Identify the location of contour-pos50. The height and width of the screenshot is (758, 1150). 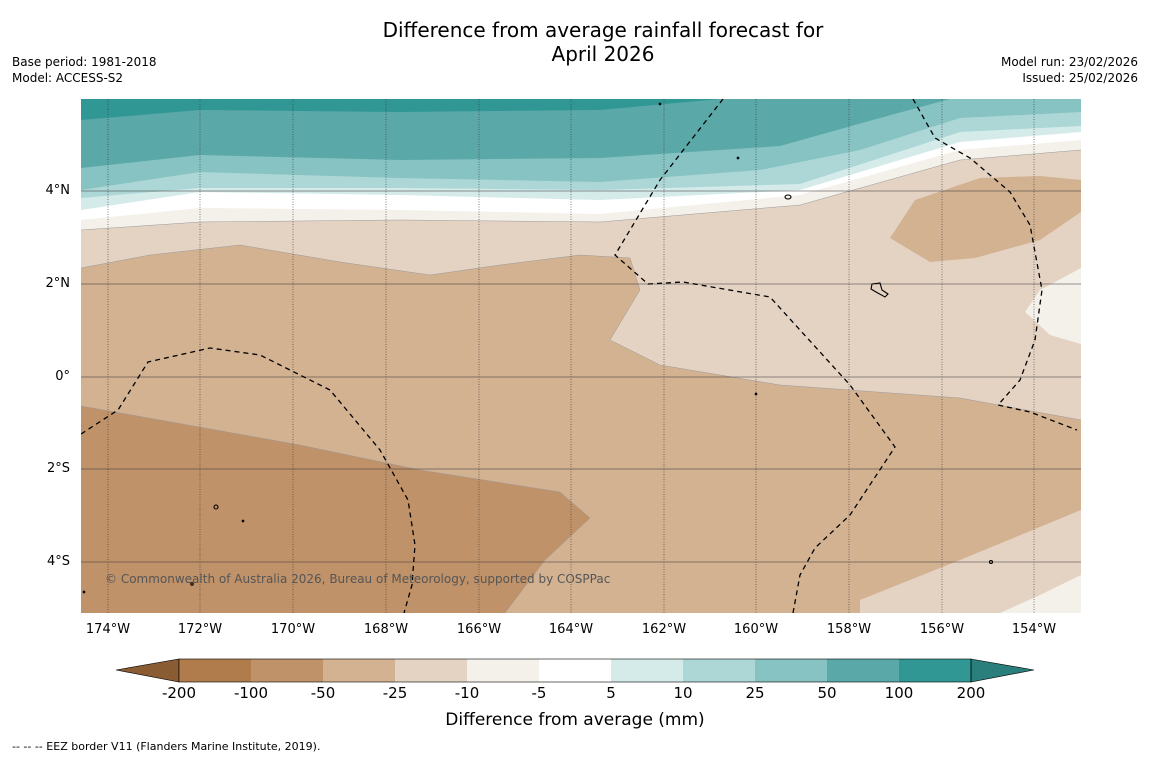
(515, 133).